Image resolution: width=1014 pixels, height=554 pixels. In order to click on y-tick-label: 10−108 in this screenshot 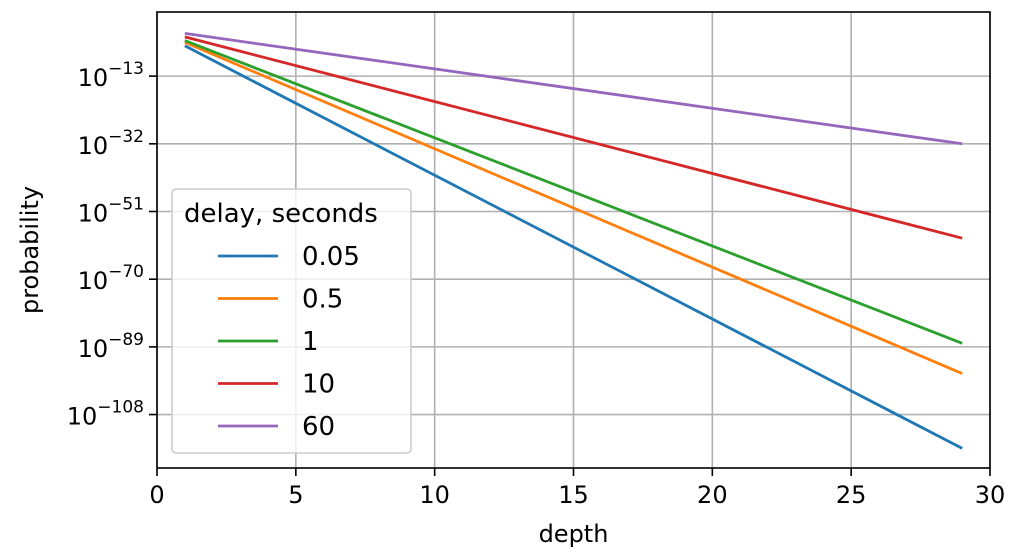, I will do `click(105, 414)`.